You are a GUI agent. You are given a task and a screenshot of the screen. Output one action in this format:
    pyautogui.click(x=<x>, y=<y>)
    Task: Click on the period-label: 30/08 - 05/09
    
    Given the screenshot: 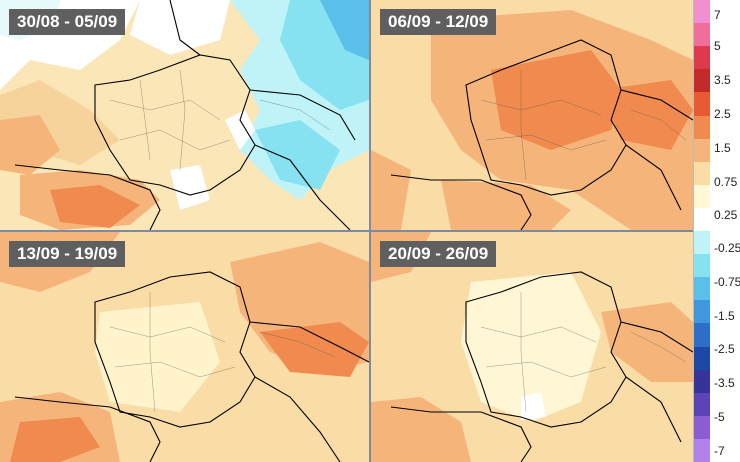 What is the action you would take?
    pyautogui.click(x=67, y=22)
    